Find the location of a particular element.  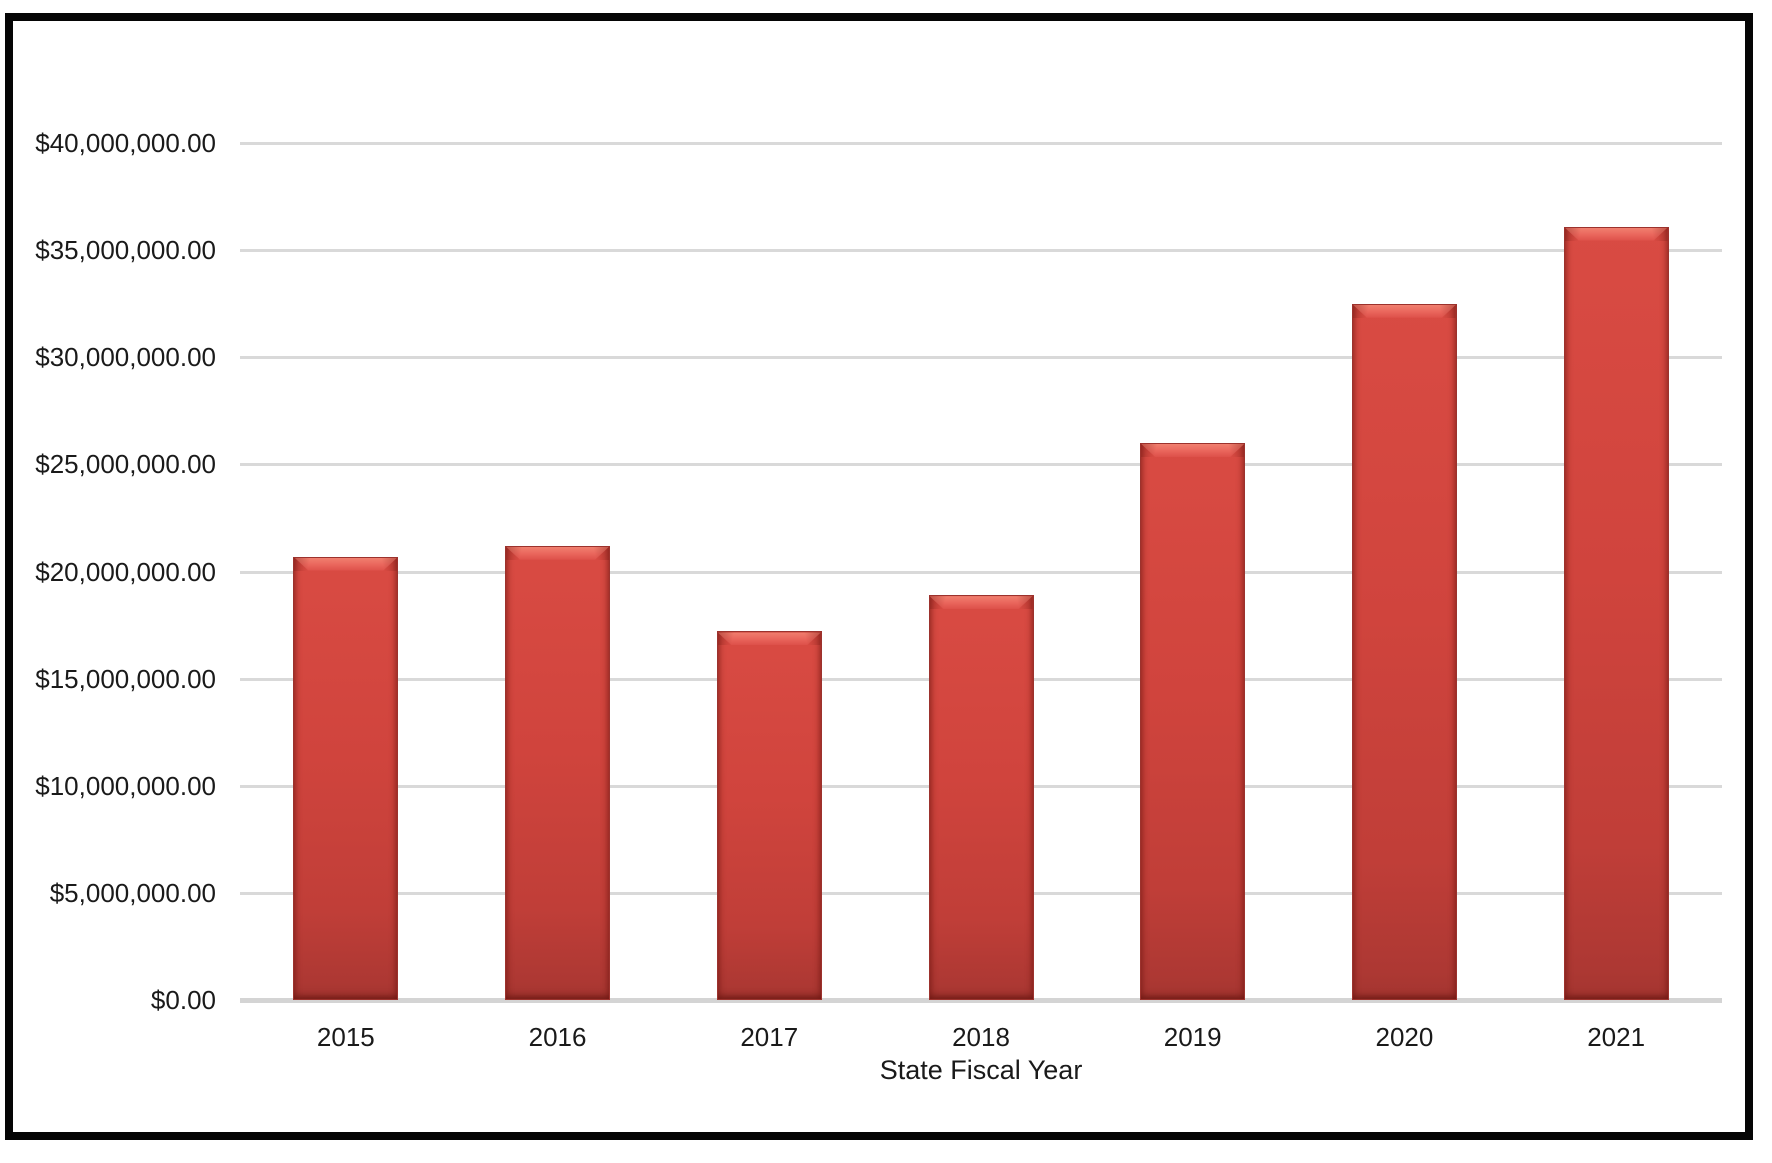

y-tick-label: $10,000,000.00 is located at coordinates (125, 785).